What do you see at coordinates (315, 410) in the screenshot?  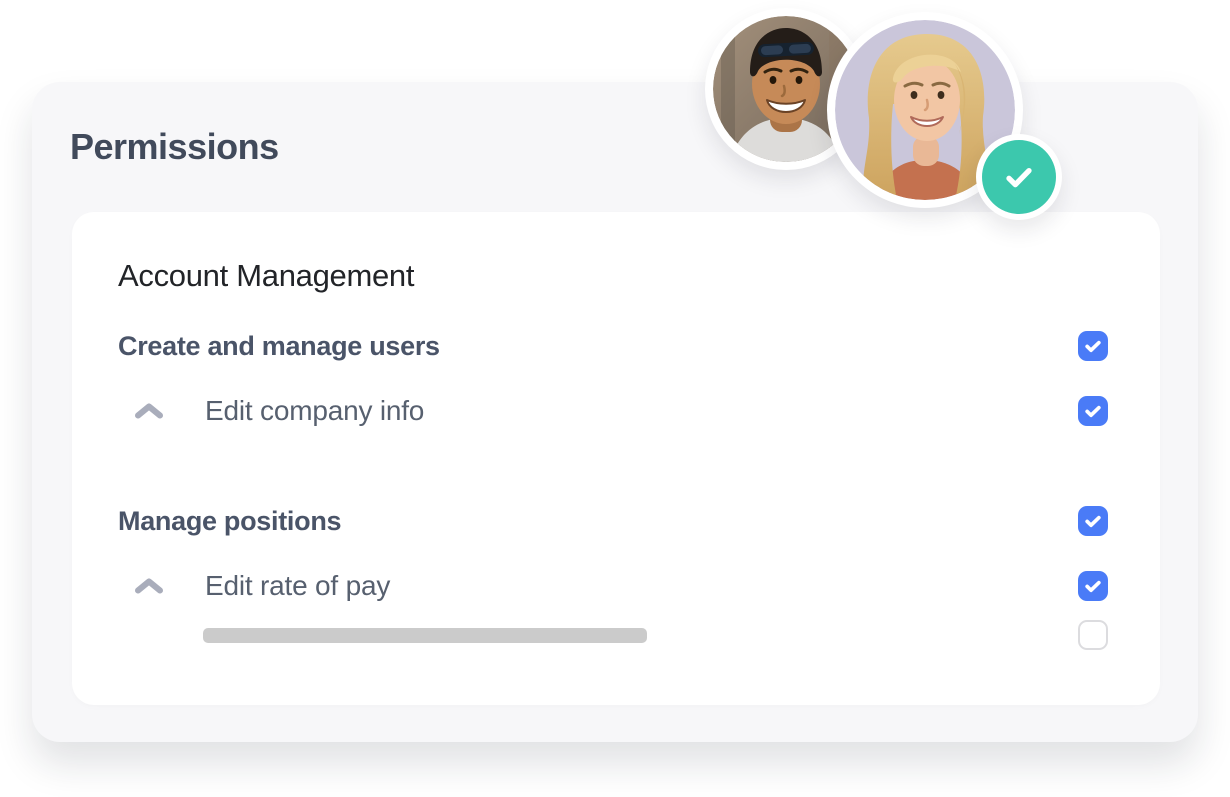 I see `permission-sub-label: Edit company info` at bounding box center [315, 410].